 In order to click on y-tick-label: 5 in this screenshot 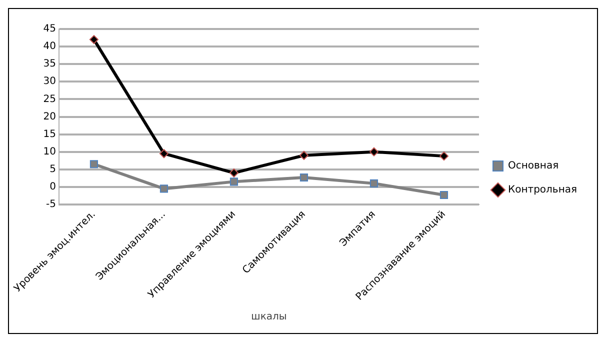, I will do `click(53, 169)`.